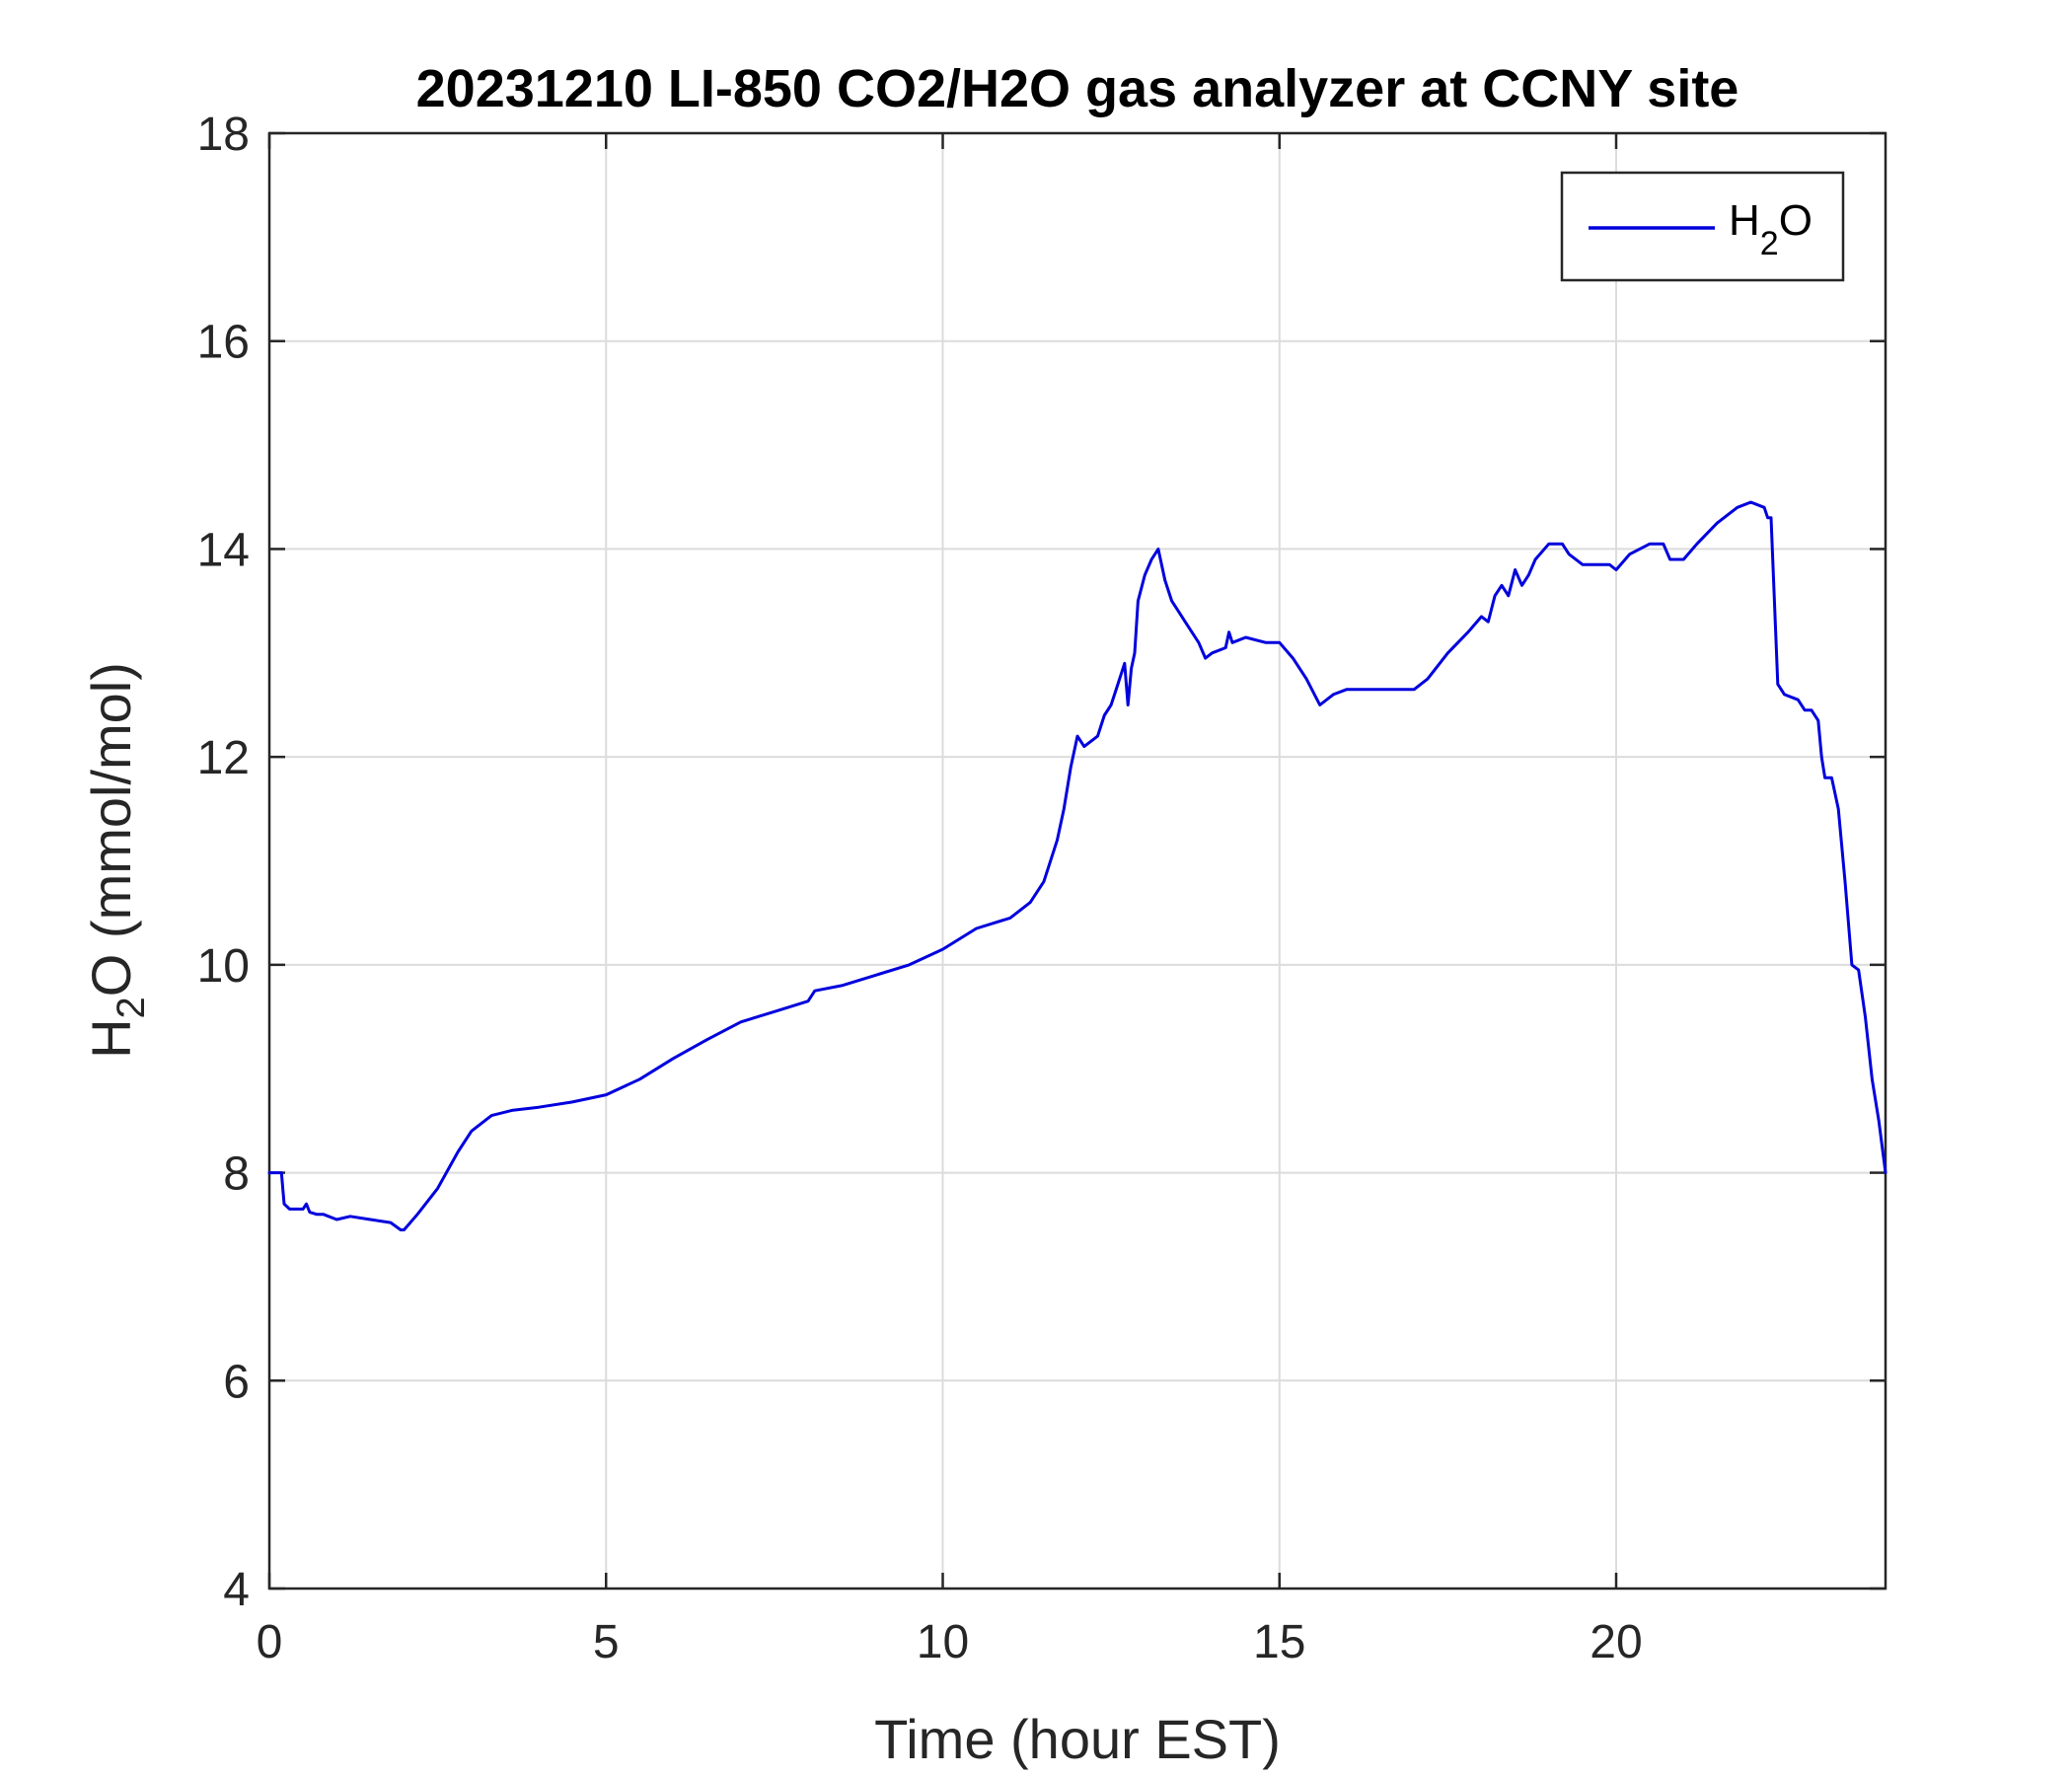  What do you see at coordinates (237, 1590) in the screenshot?
I see `y-tick-label: 4` at bounding box center [237, 1590].